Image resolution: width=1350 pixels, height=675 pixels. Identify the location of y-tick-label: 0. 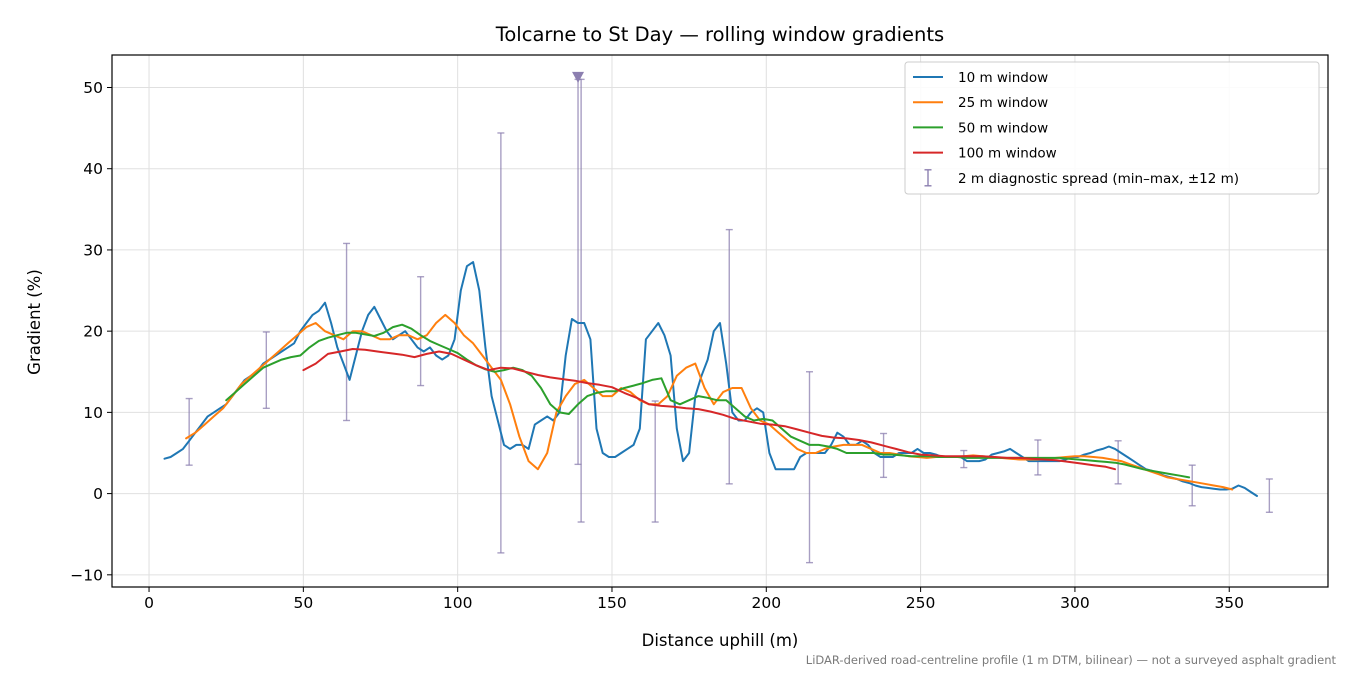
(98, 494).